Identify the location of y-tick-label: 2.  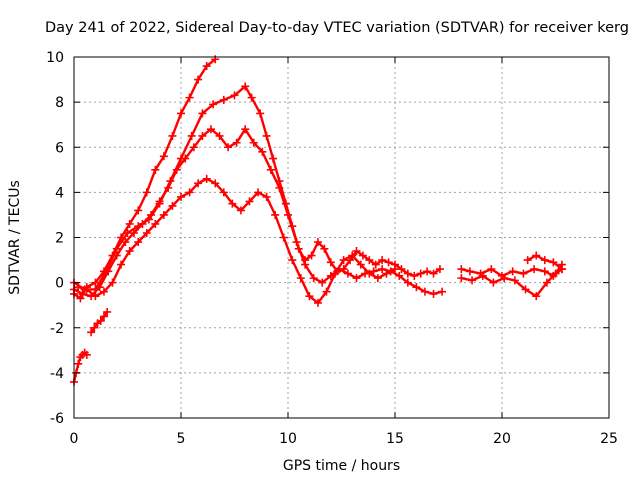
(59, 239).